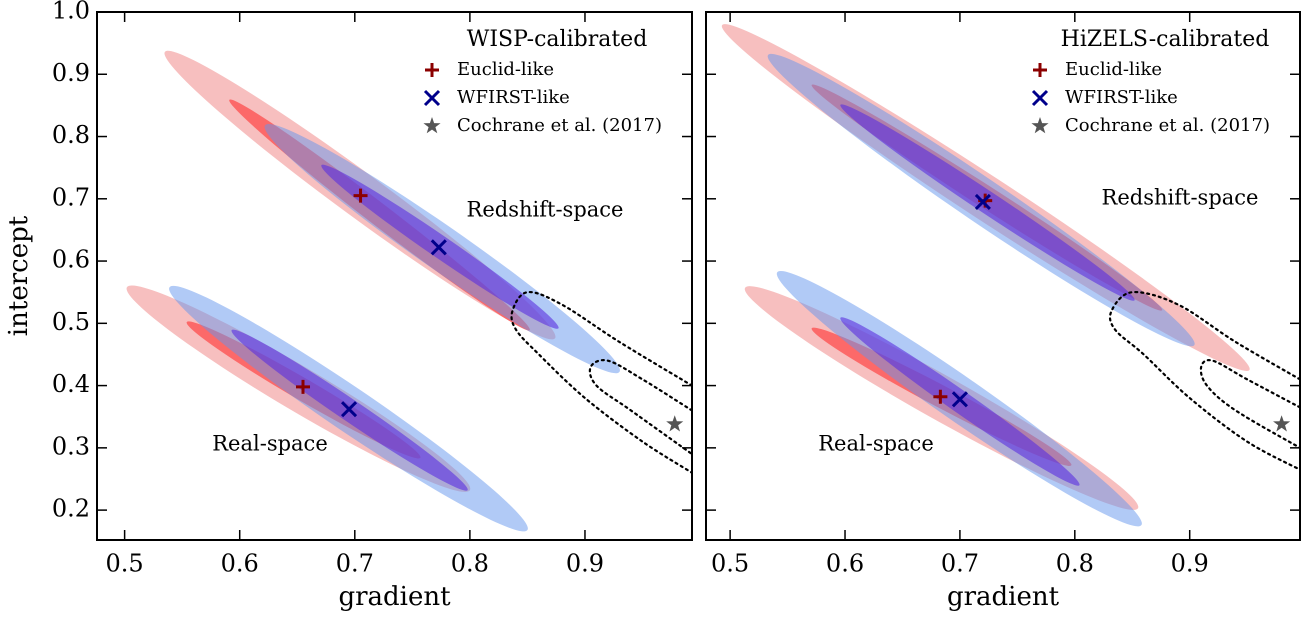 This screenshot has width=1312, height=621. Describe the element at coordinates (71, 197) in the screenshot. I see `y-tick-label: 0.7` at that location.